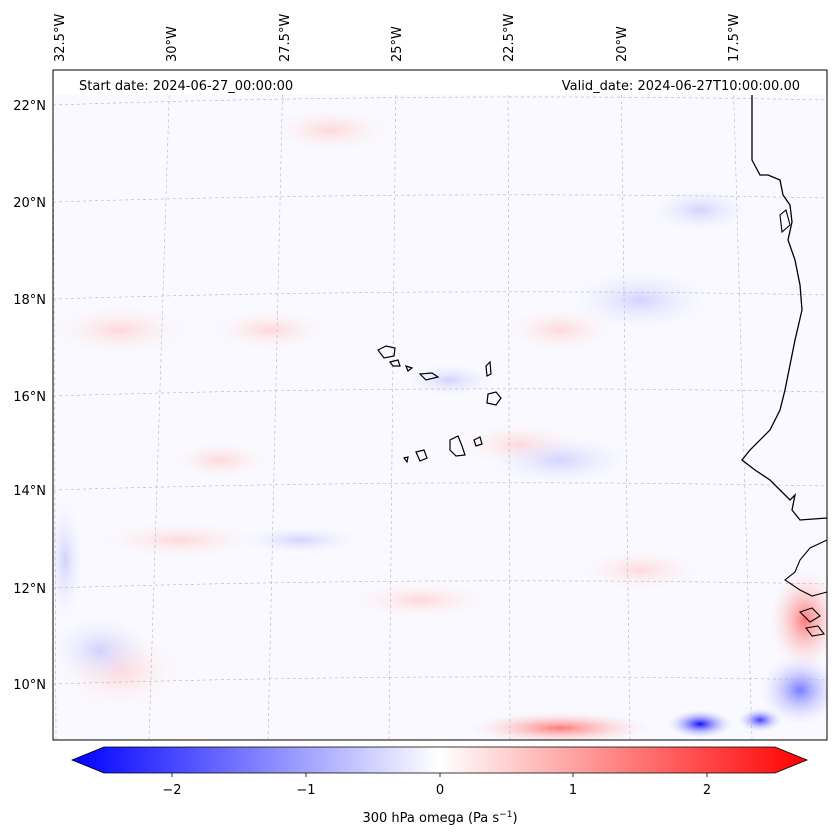 Image resolution: width=837 pixels, height=839 pixels. Describe the element at coordinates (509, 38) in the screenshot. I see `lon-label: 22.5°W` at that location.